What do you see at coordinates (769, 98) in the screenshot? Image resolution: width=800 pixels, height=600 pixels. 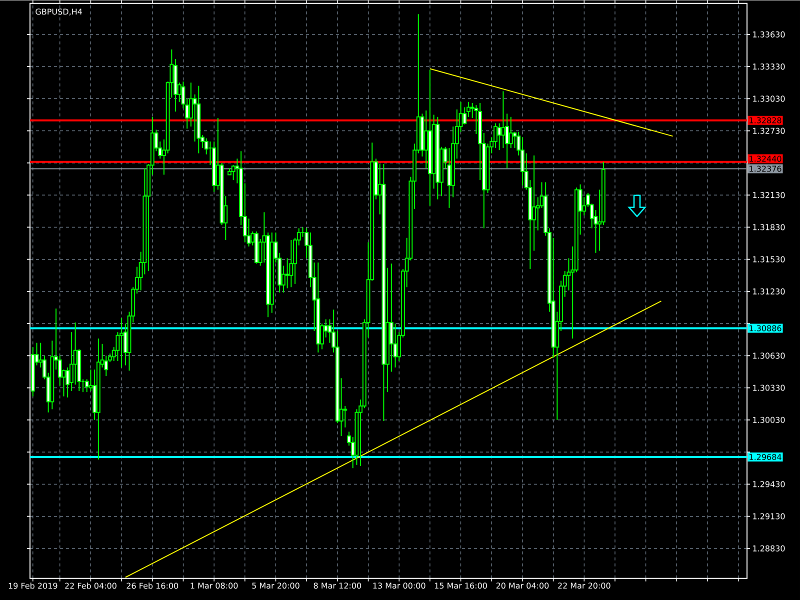 I see `y-tick-label: 1.33030` at bounding box center [769, 98].